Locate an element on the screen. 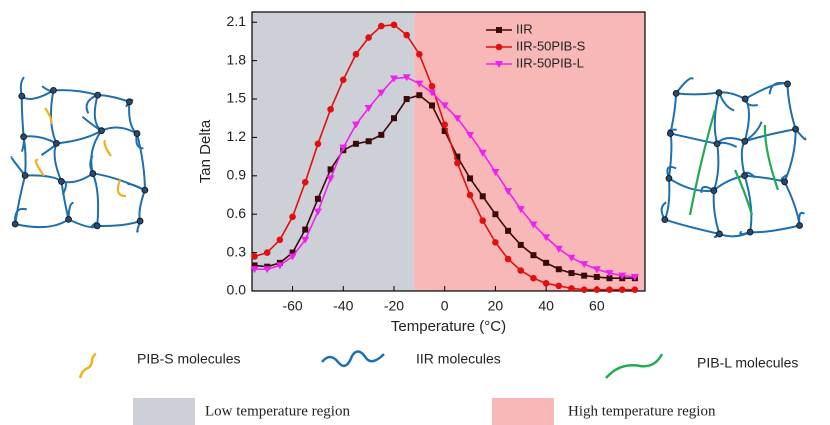 This screenshot has height=425, width=830. x-tick-label: 60 is located at coordinates (597, 306).